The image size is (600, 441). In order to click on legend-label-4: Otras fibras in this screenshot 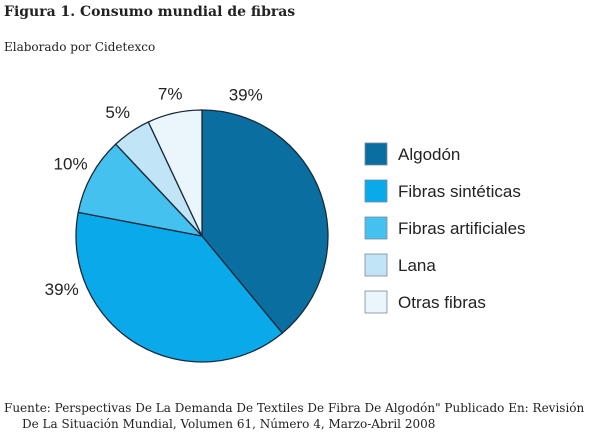, I will do `click(442, 302)`.